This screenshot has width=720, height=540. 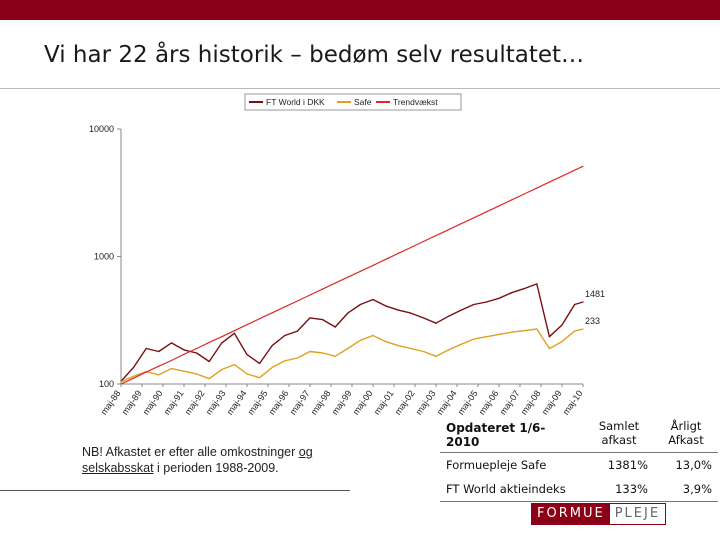 I want to click on results-header-total: Samlet afkast, so click(x=619, y=433).